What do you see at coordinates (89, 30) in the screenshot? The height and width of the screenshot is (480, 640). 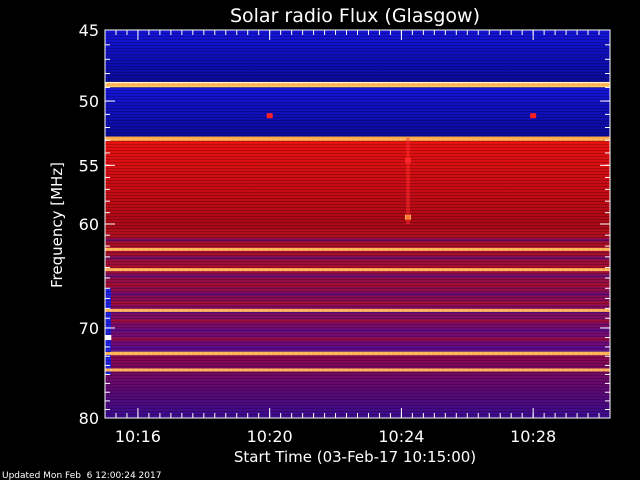 I see `y-tick-label: 45` at bounding box center [89, 30].